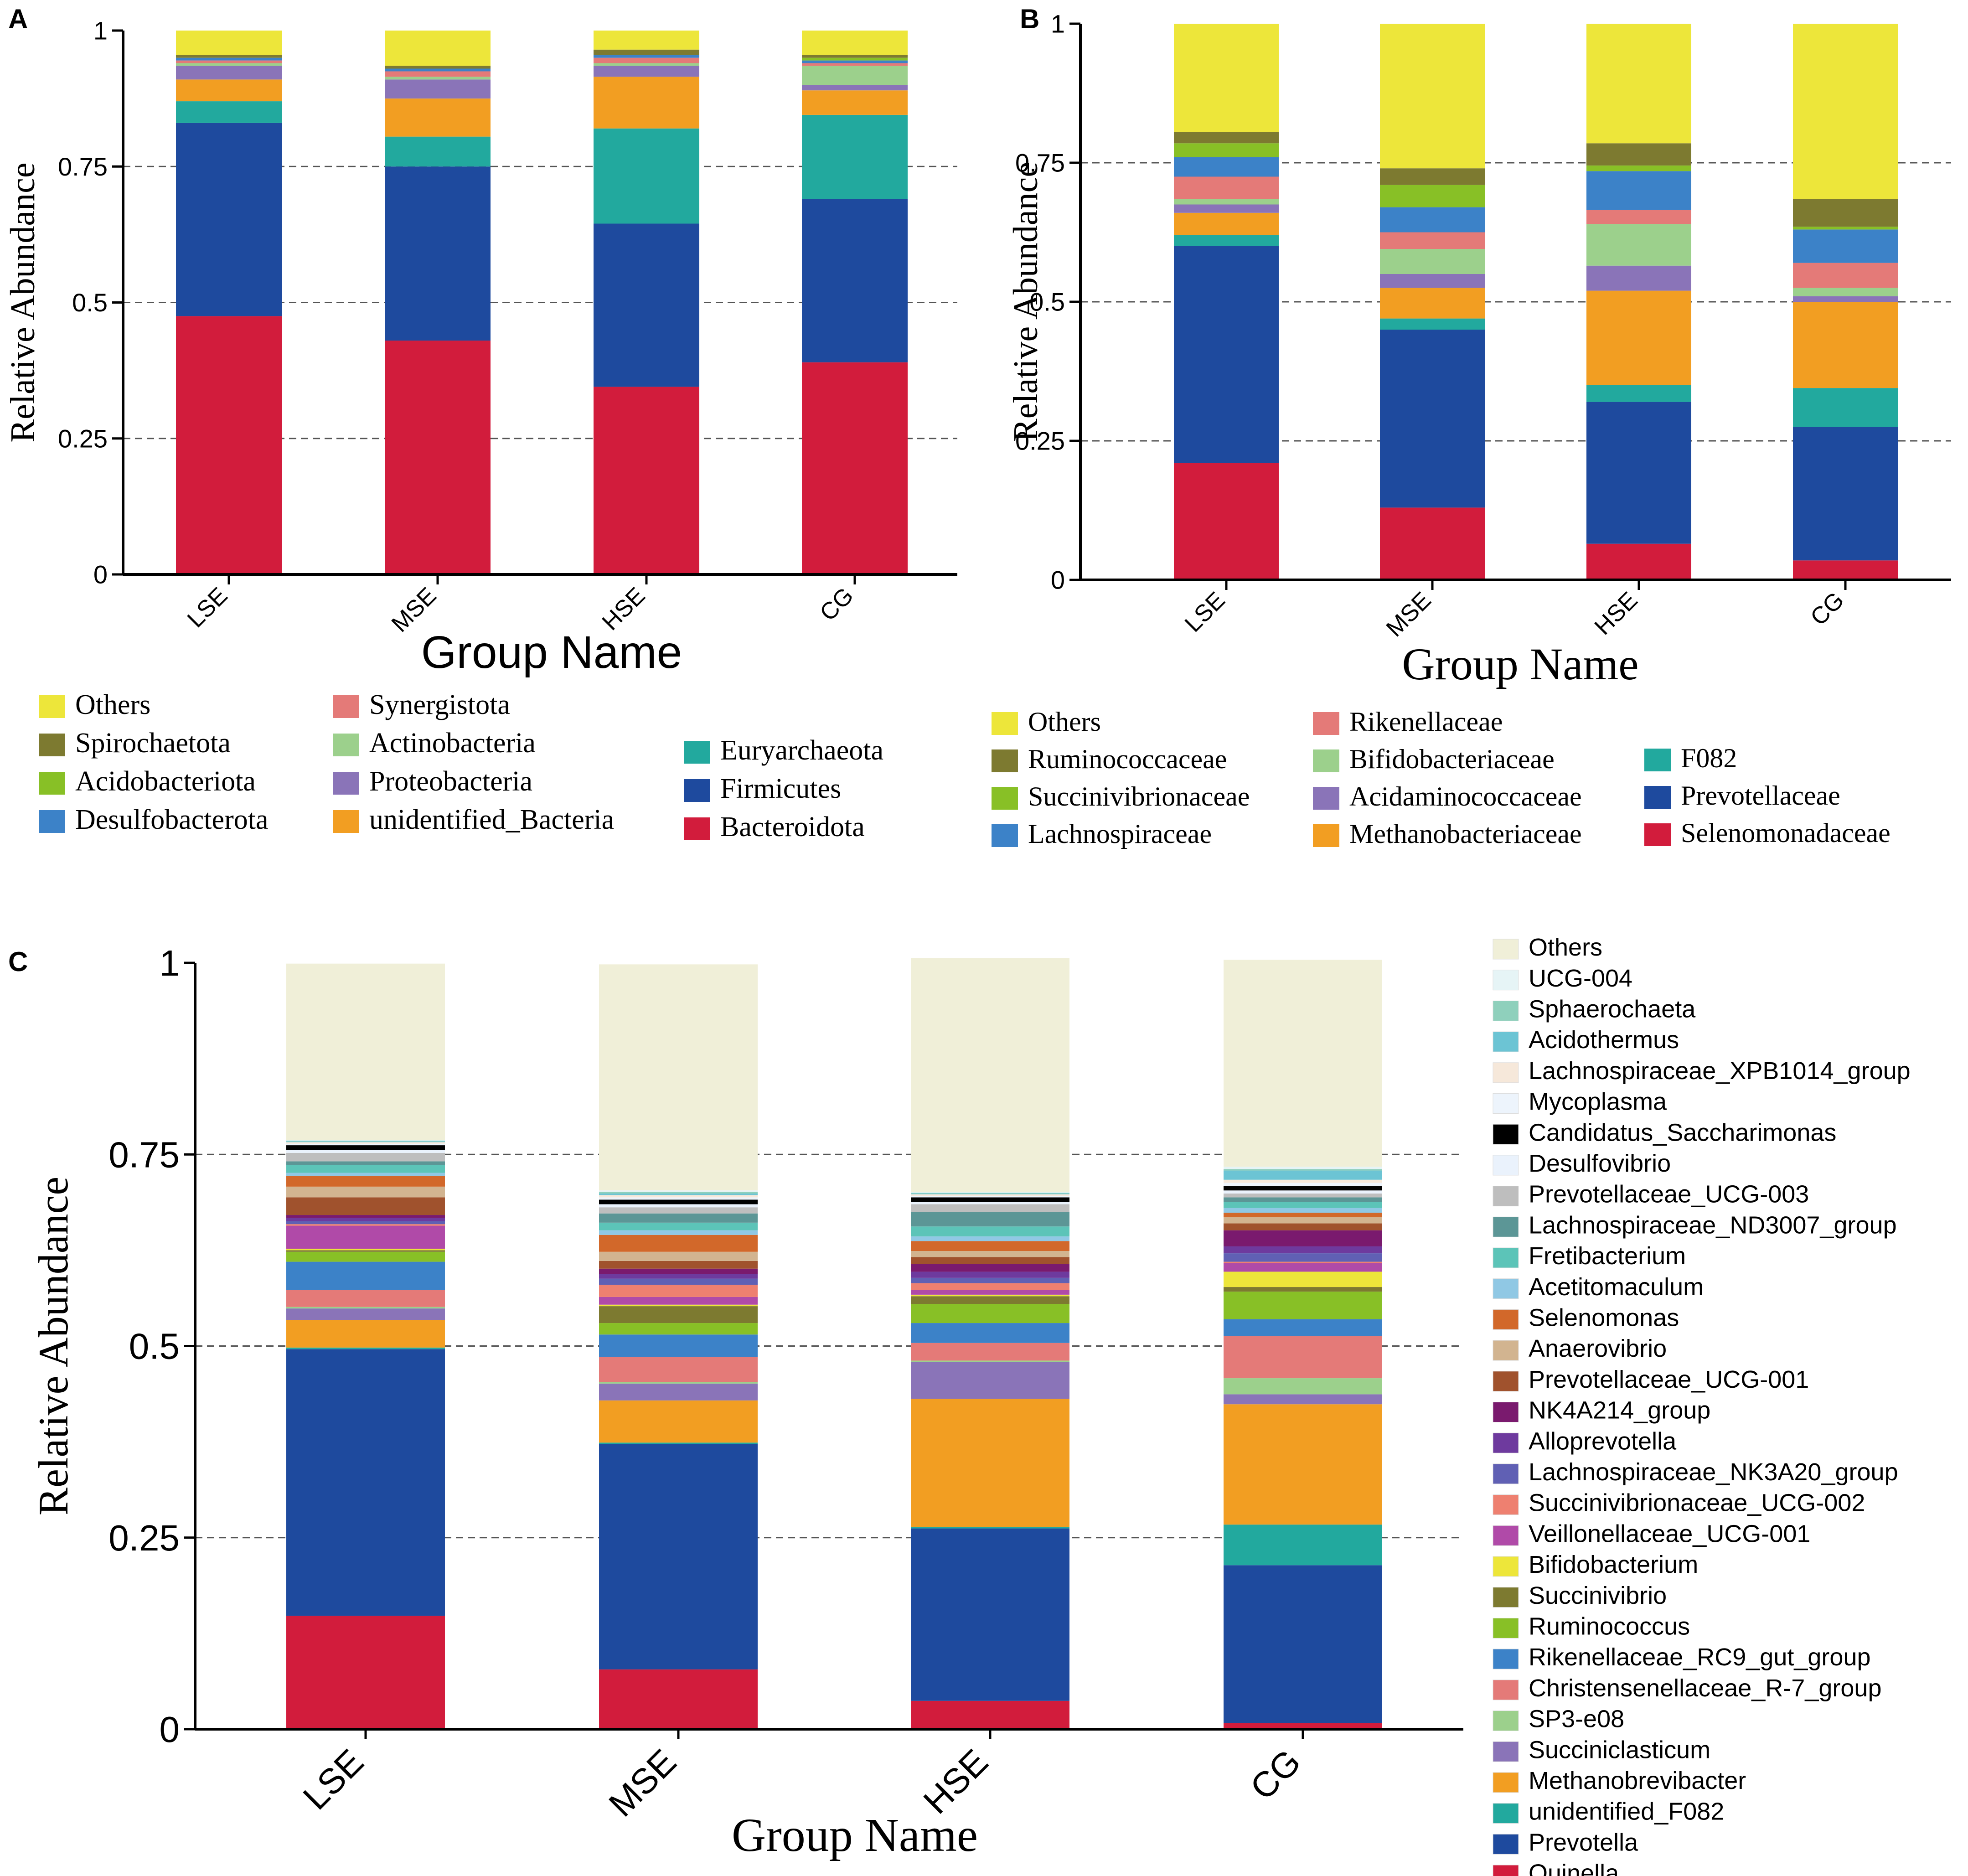  Describe the element at coordinates (1452, 759) in the screenshot. I see `legend-label: Bifidobacteriaceae` at that location.